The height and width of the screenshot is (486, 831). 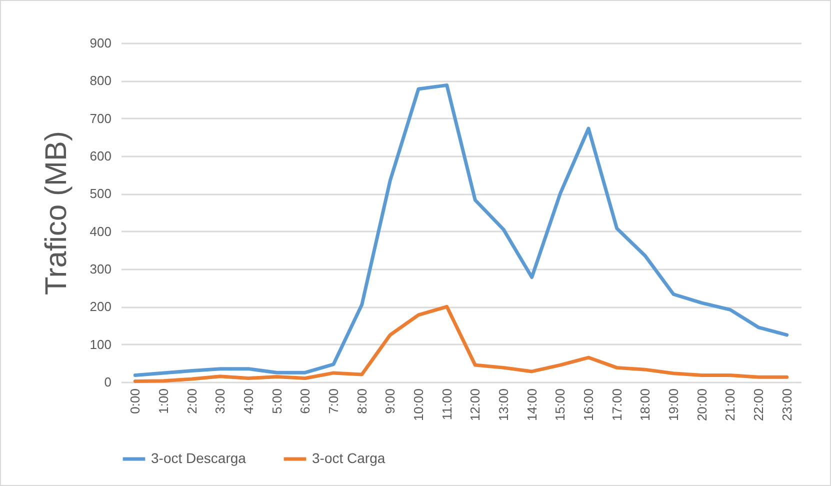 I want to click on x-tick-label: 5:00, so click(x=276, y=401).